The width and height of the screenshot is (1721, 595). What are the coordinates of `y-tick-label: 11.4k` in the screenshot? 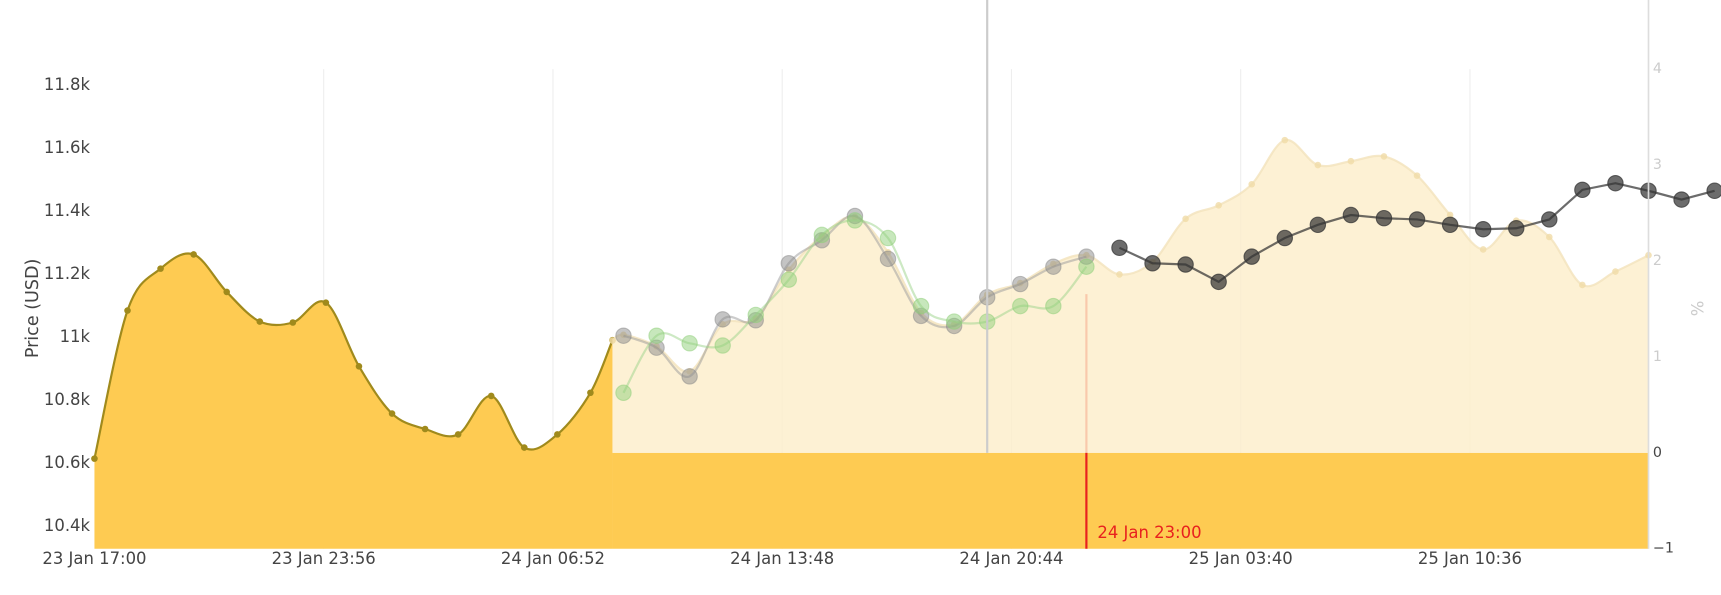 It's located at (67, 210).